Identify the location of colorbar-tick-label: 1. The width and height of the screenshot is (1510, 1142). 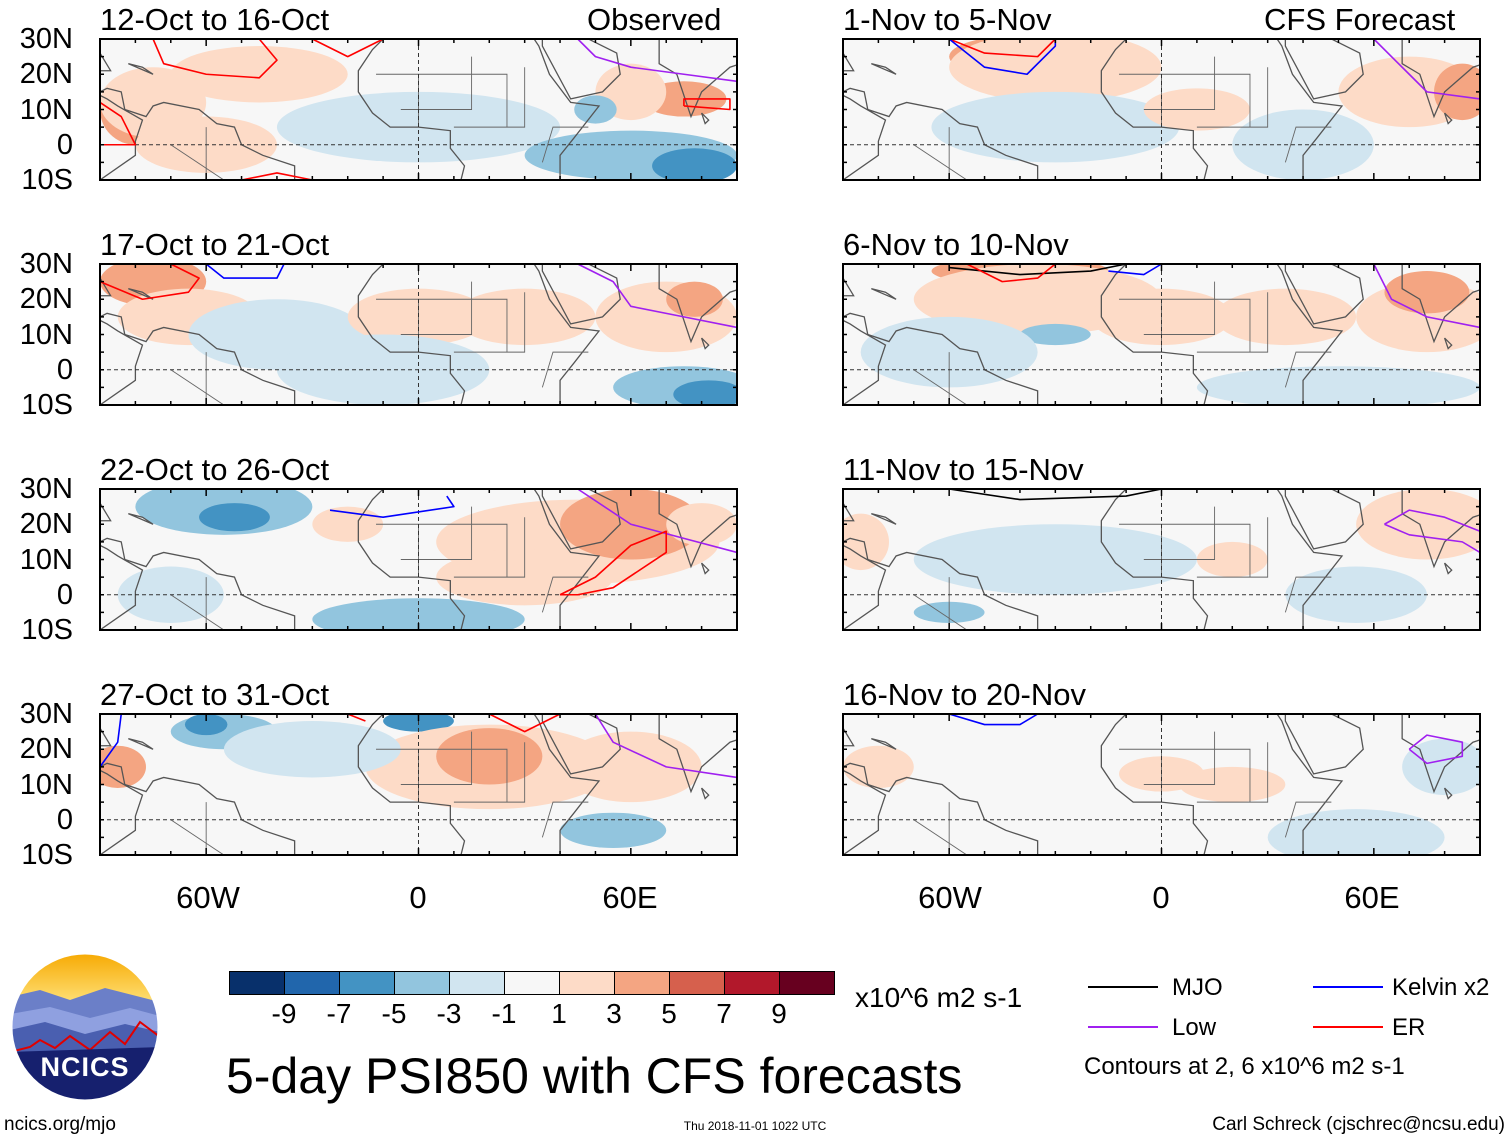
(559, 1013).